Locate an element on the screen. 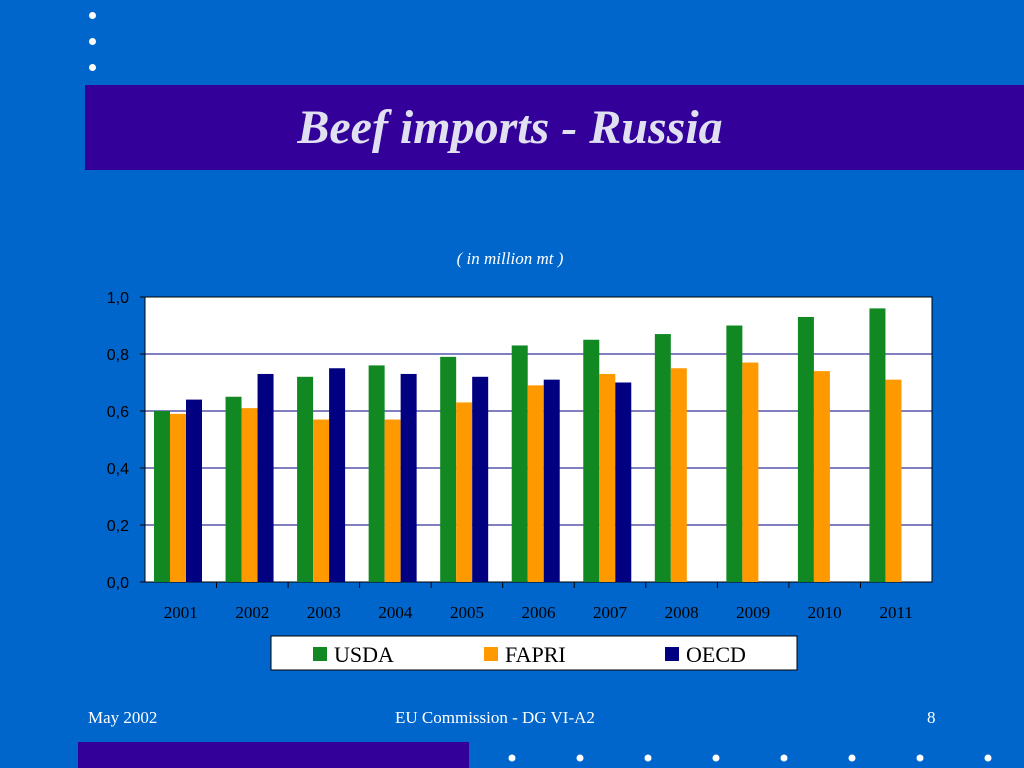  bar-fapri-2010 is located at coordinates (821, 476).